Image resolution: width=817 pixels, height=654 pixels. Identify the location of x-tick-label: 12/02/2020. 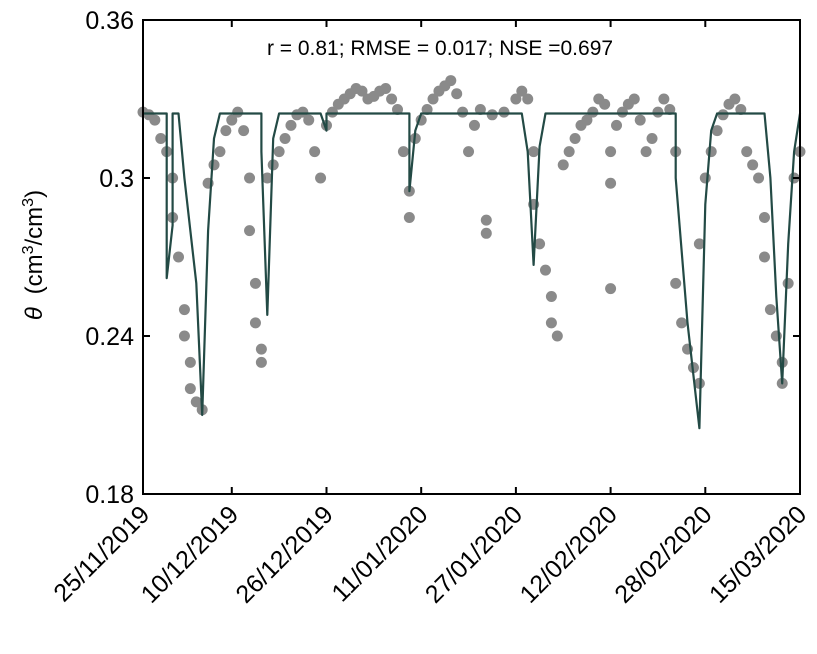
(569, 554).